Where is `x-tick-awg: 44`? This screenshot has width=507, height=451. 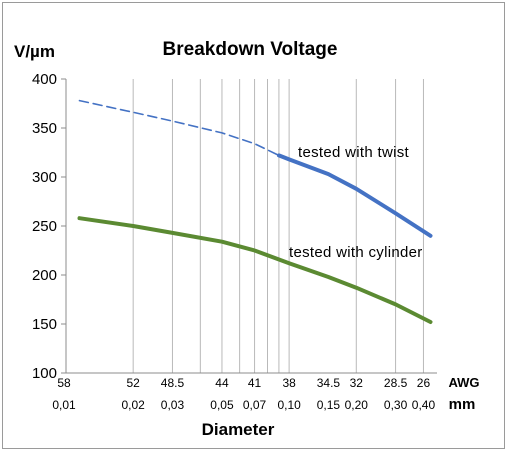
x-tick-awg: 44 is located at coordinates (222, 383).